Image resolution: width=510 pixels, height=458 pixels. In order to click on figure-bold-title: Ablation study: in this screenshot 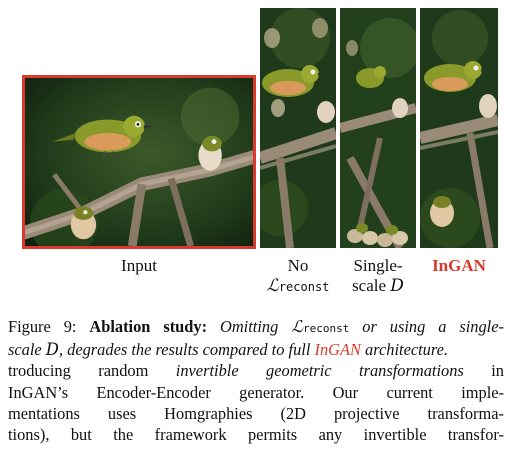, I will do `click(148, 326)`.